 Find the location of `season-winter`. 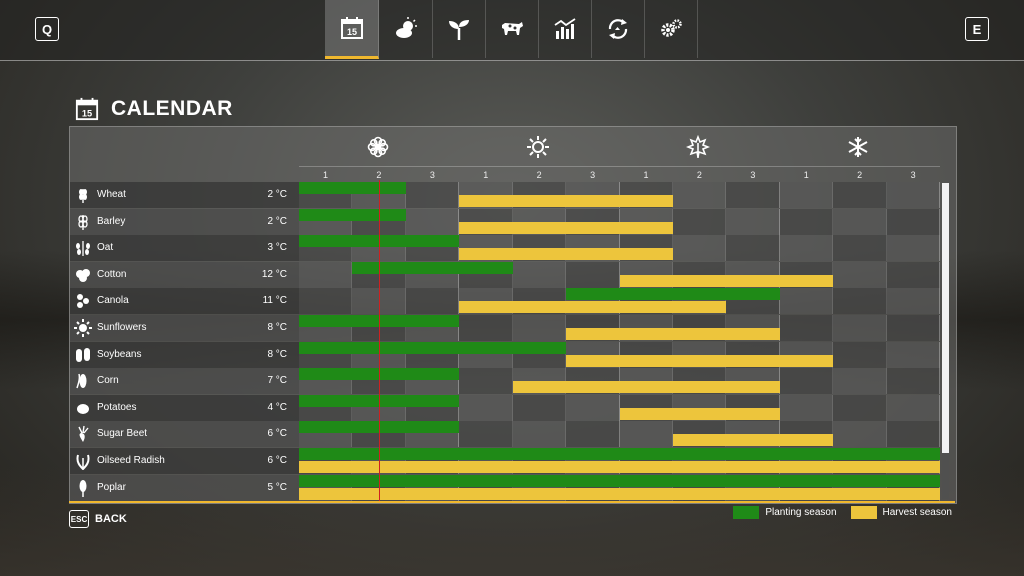

season-winter is located at coordinates (858, 147).